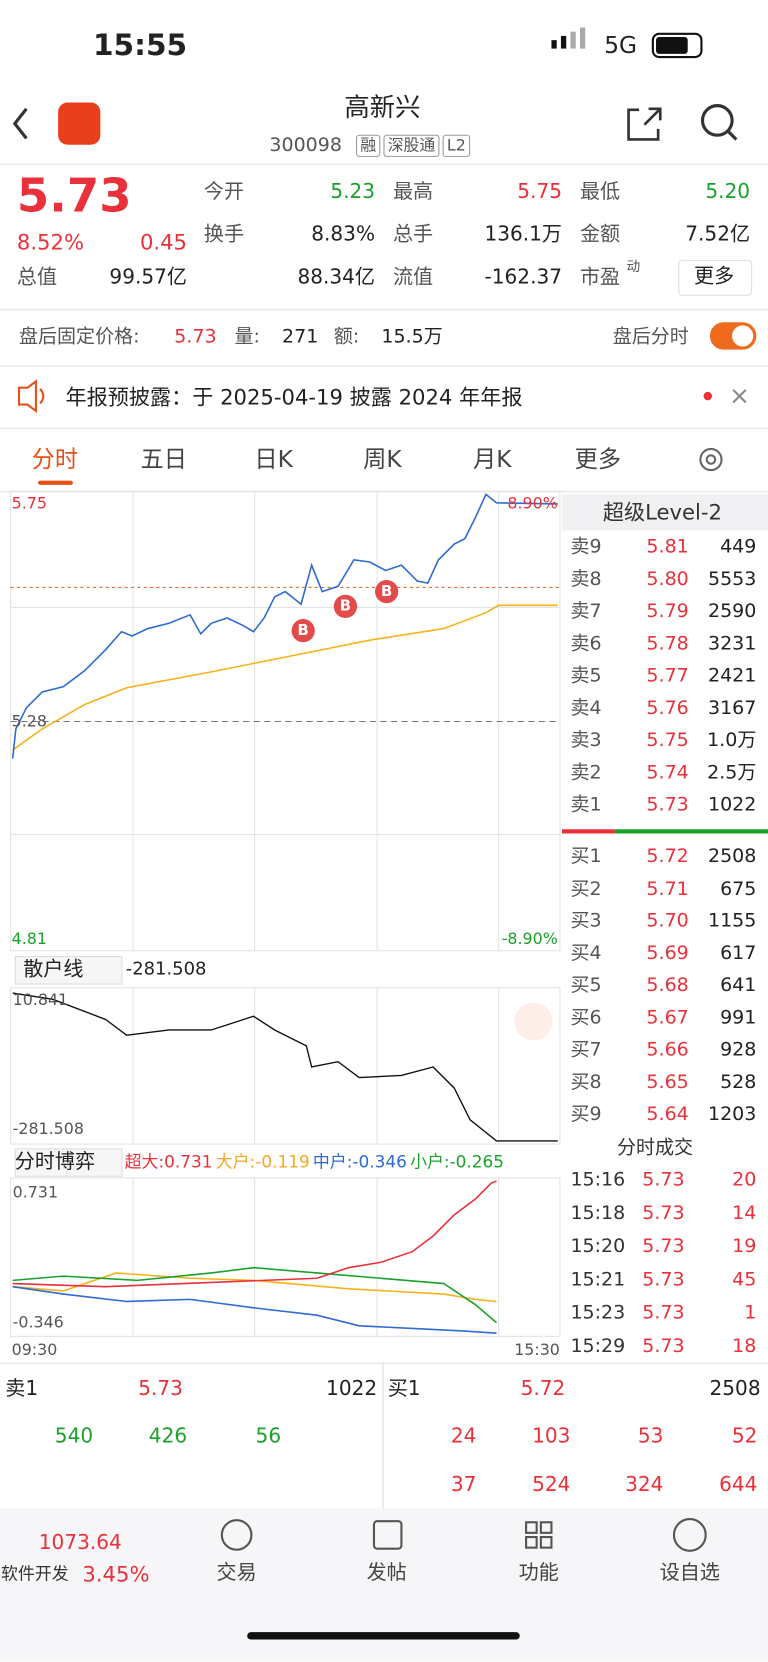 The image size is (768, 1662). I want to click on field-value: 5.20, so click(728, 192).